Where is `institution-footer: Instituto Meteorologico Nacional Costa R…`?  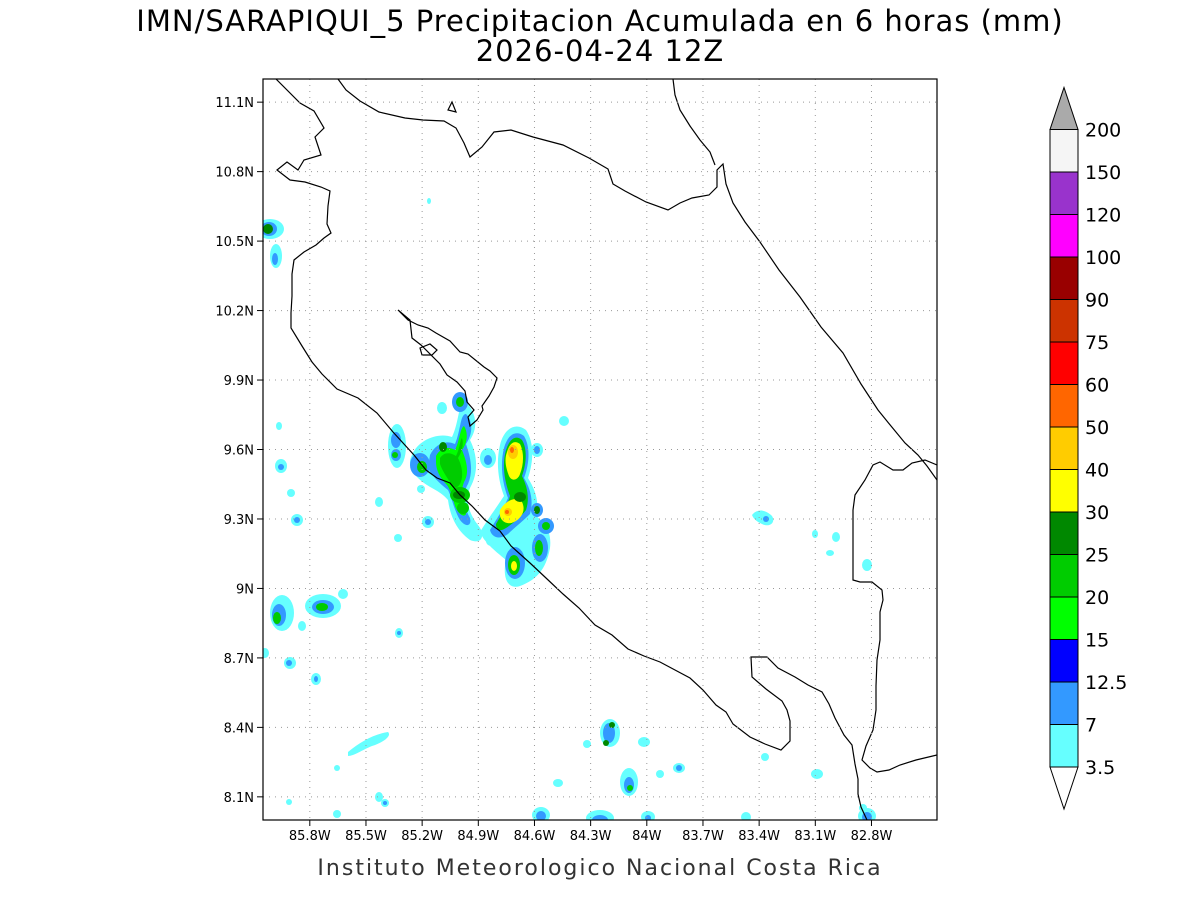 institution-footer: Instituto Meteorologico Nacional Costa R… is located at coordinates (600, 868).